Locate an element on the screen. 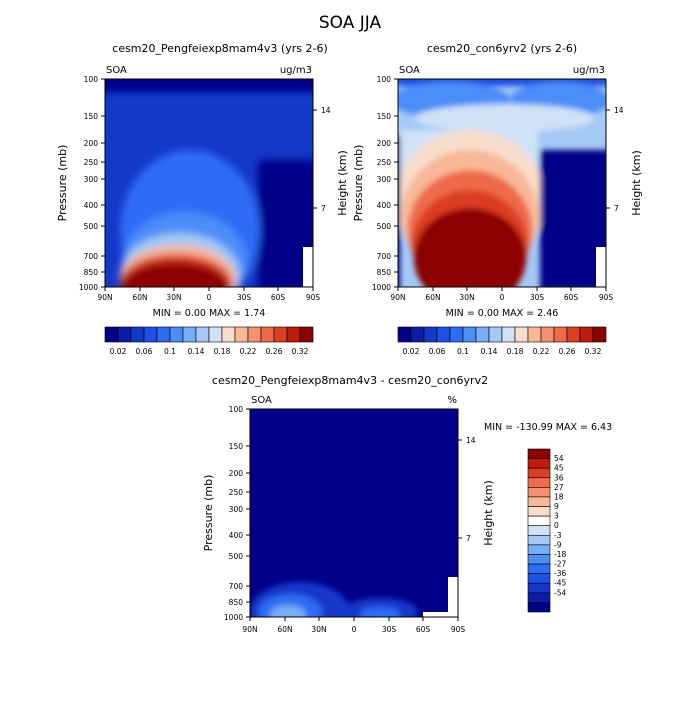 The image size is (700, 704). y-tick-label: 200 is located at coordinates (384, 143).